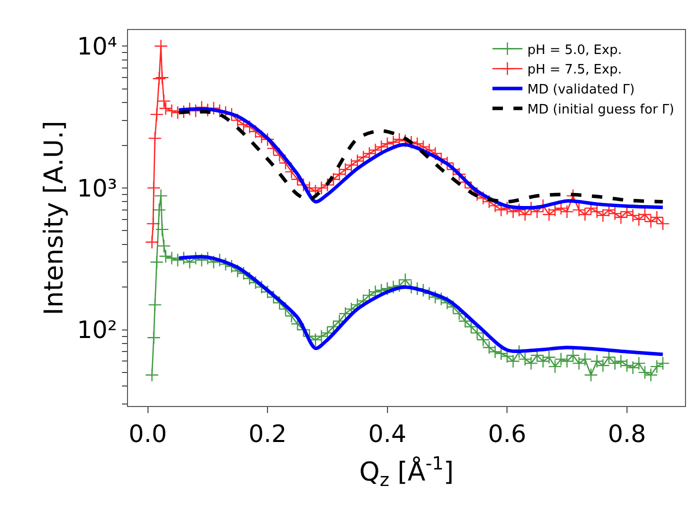  Describe the element at coordinates (97, 46) in the screenshot. I see `y-tick-label: 10⁴` at that location.